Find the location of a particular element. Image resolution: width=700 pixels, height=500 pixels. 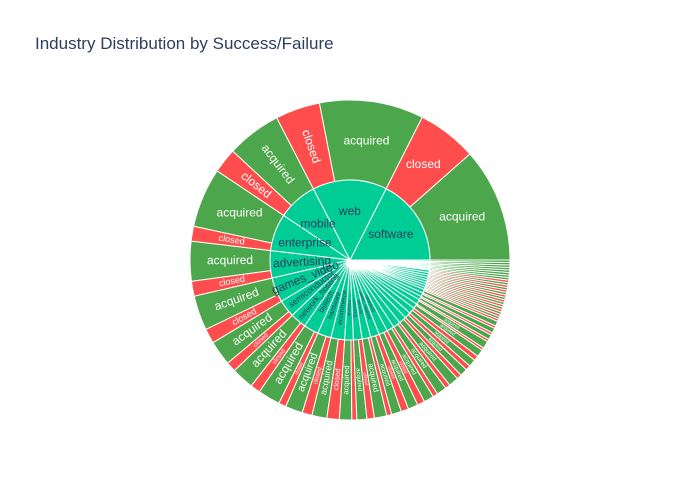

chart-title: Industry Distribution by Success/Failure is located at coordinates (184, 43).